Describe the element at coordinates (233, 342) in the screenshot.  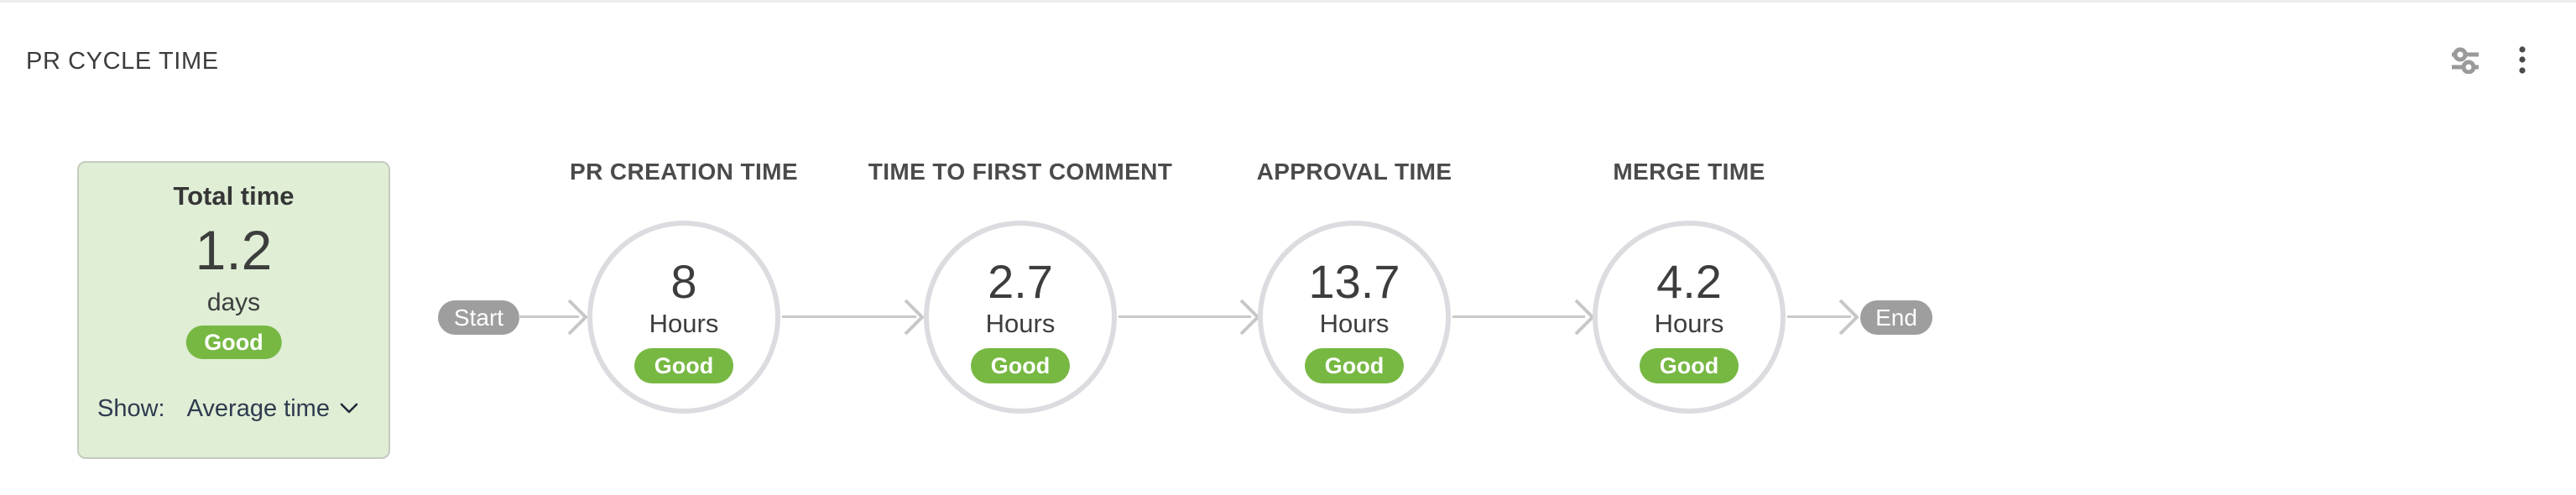
I see `total-time-status-badge: Good` at that location.